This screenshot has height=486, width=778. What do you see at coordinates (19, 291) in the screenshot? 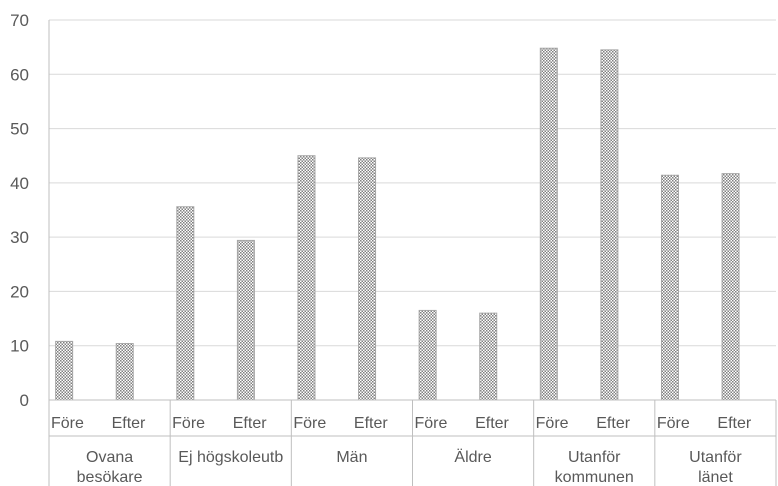
I see `y-tick-label: 20` at bounding box center [19, 291].